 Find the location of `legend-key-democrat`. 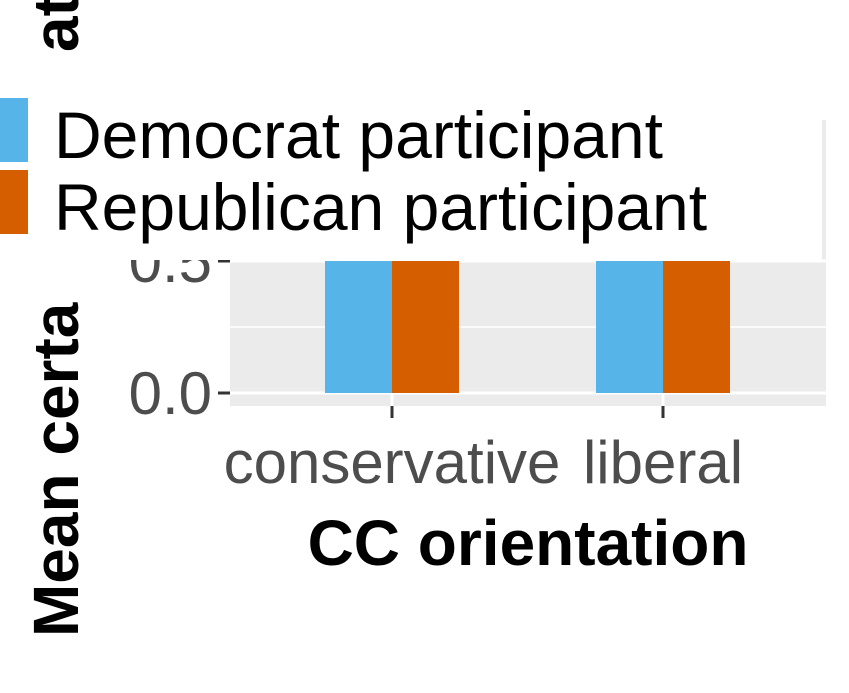

legend-key-democrat is located at coordinates (14, 130).